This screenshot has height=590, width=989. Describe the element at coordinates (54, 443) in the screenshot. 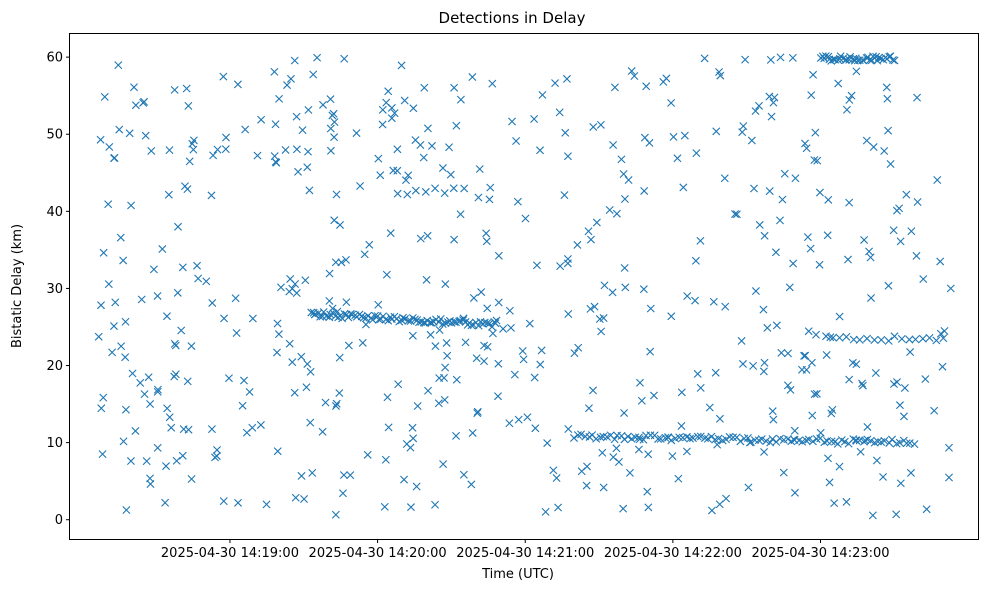

I see `y-tick-label: 10` at that location.